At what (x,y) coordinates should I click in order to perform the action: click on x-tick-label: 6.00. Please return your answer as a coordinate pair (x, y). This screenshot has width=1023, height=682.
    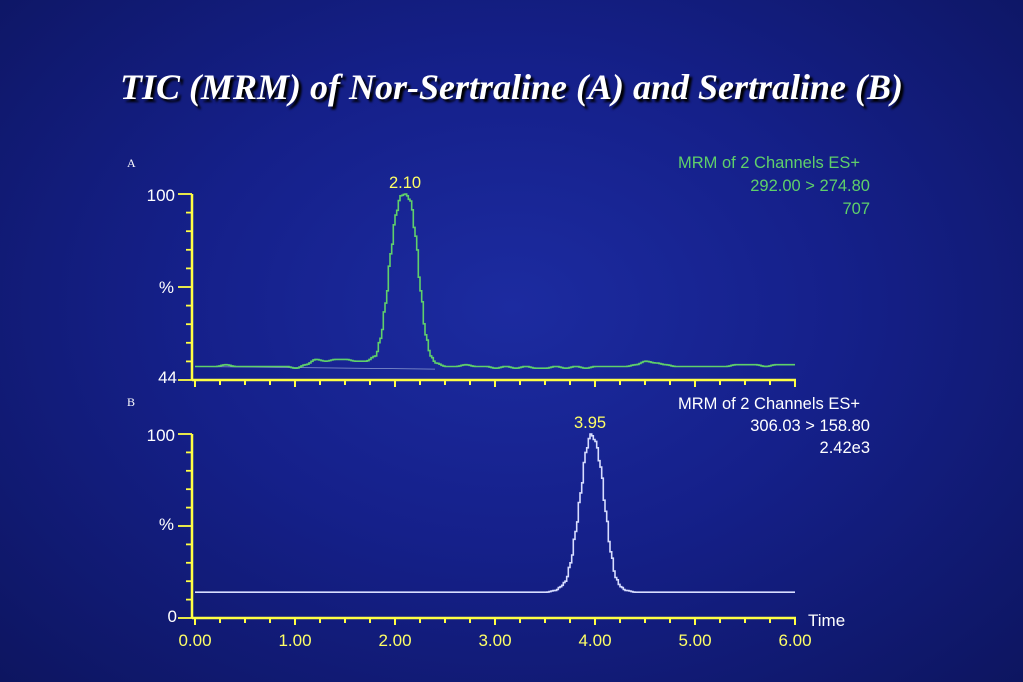
    Looking at the image, I should click on (794, 640).